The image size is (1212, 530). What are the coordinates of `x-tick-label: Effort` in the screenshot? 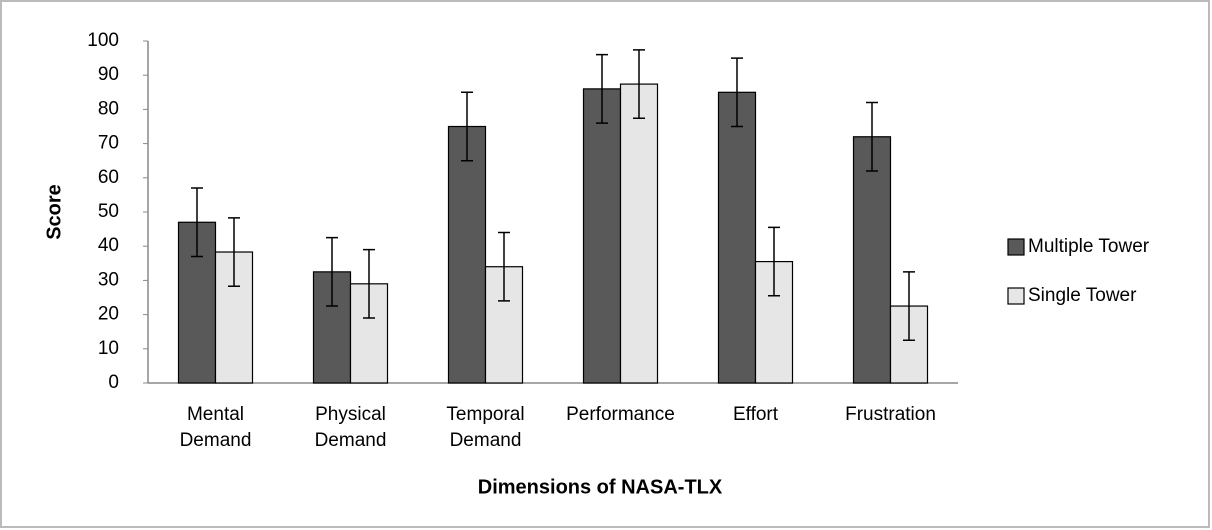 It's located at (755, 414).